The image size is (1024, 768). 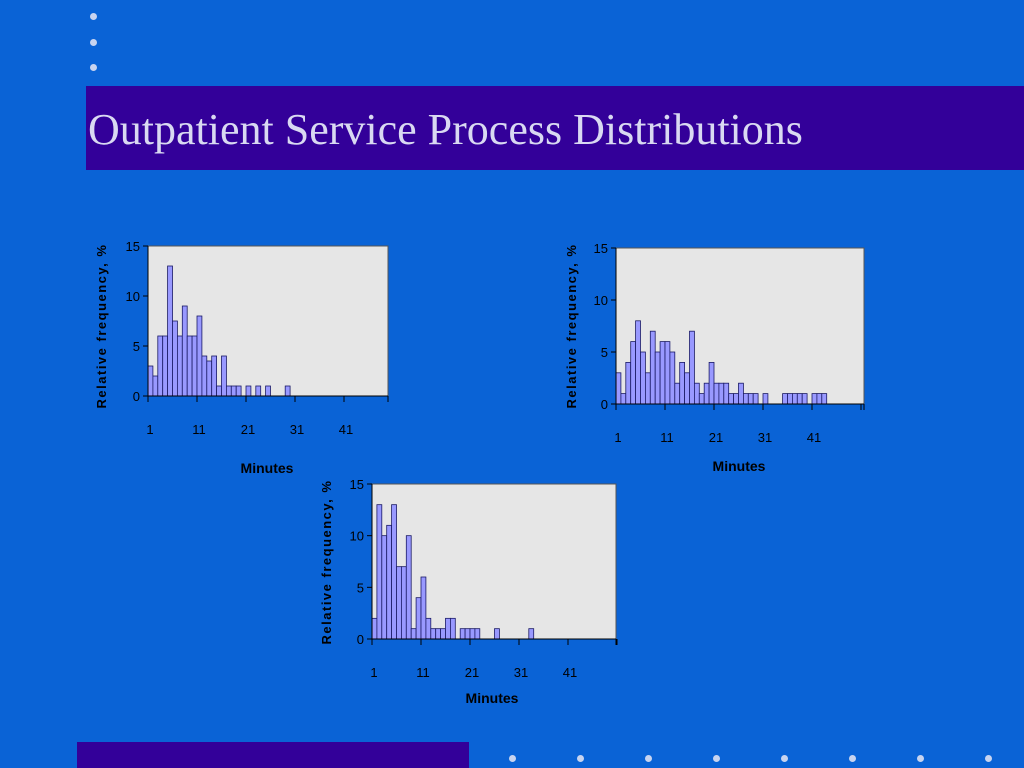 What do you see at coordinates (273, 755) in the screenshot?
I see `footer-bar` at bounding box center [273, 755].